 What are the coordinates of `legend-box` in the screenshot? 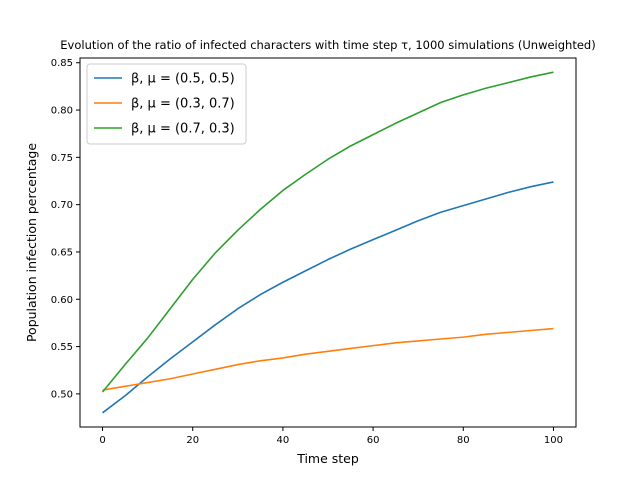 It's located at (166, 104).